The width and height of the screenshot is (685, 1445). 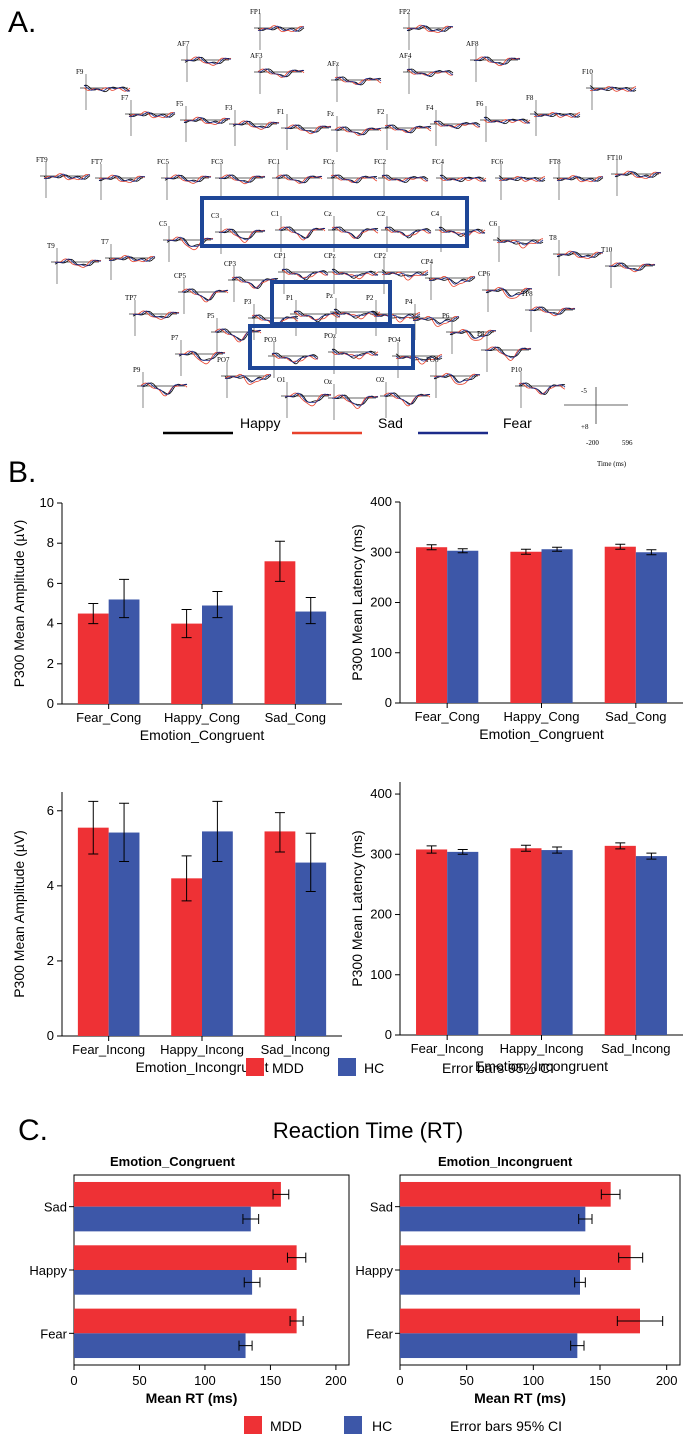 I want to click on electrode-label: P6, so click(x=446, y=316).